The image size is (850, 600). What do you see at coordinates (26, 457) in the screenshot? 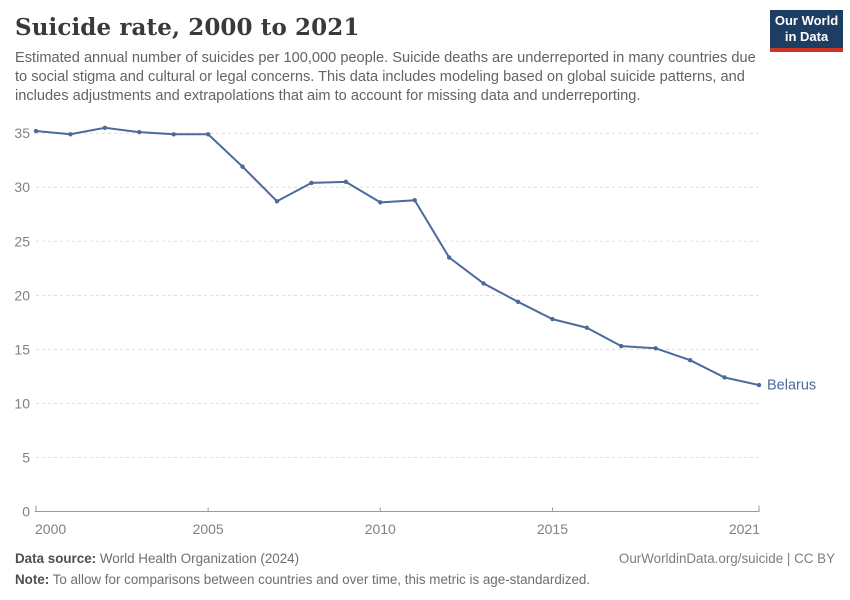
I see `y-axis-tick-label: 5` at bounding box center [26, 457].